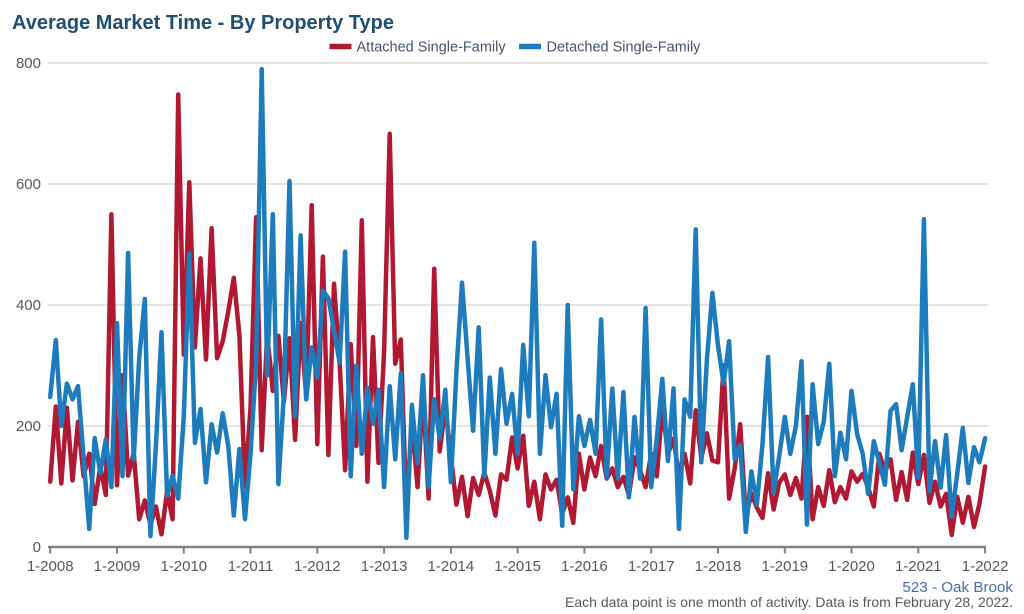 This screenshot has width=1024, height=614. What do you see at coordinates (251, 566) in the screenshot?
I see `svg-text: 1-2011` at bounding box center [251, 566].